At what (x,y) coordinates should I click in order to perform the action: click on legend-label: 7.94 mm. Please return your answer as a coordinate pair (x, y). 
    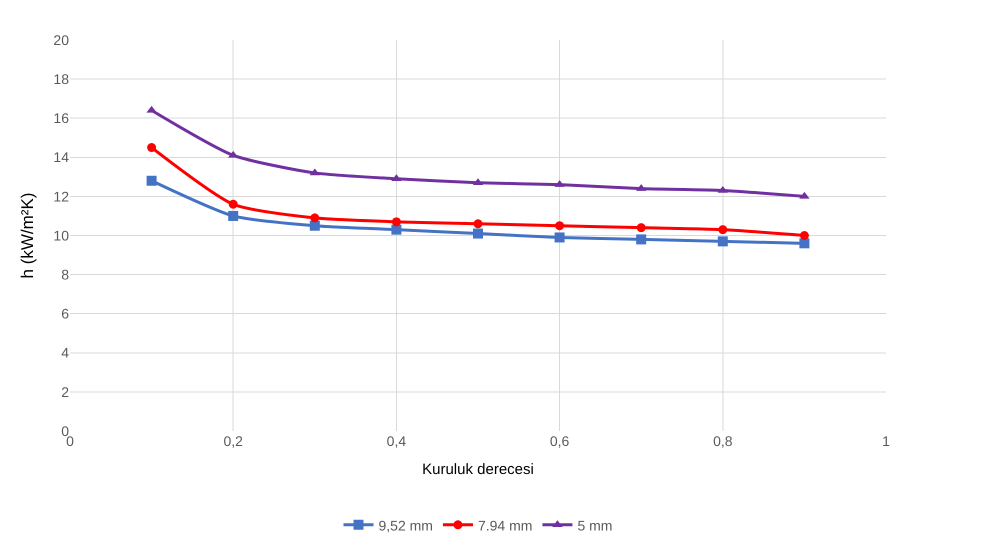
    Looking at the image, I should click on (505, 525).